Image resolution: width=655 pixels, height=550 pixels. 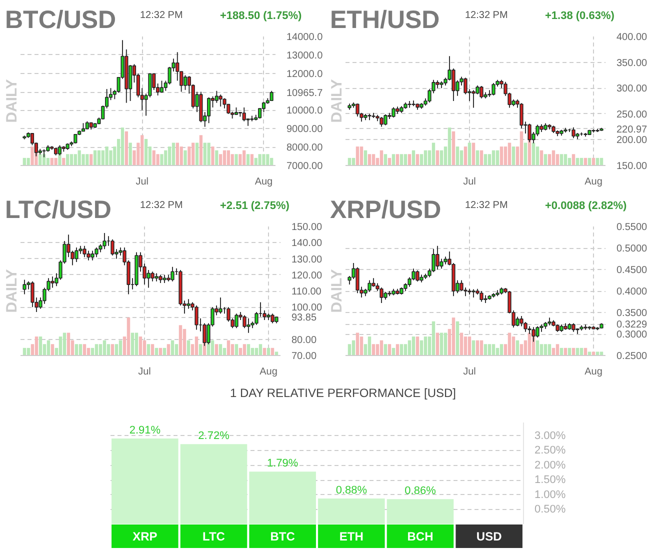 I want to click on y-tick-label: 0.3500, so click(x=632, y=313).